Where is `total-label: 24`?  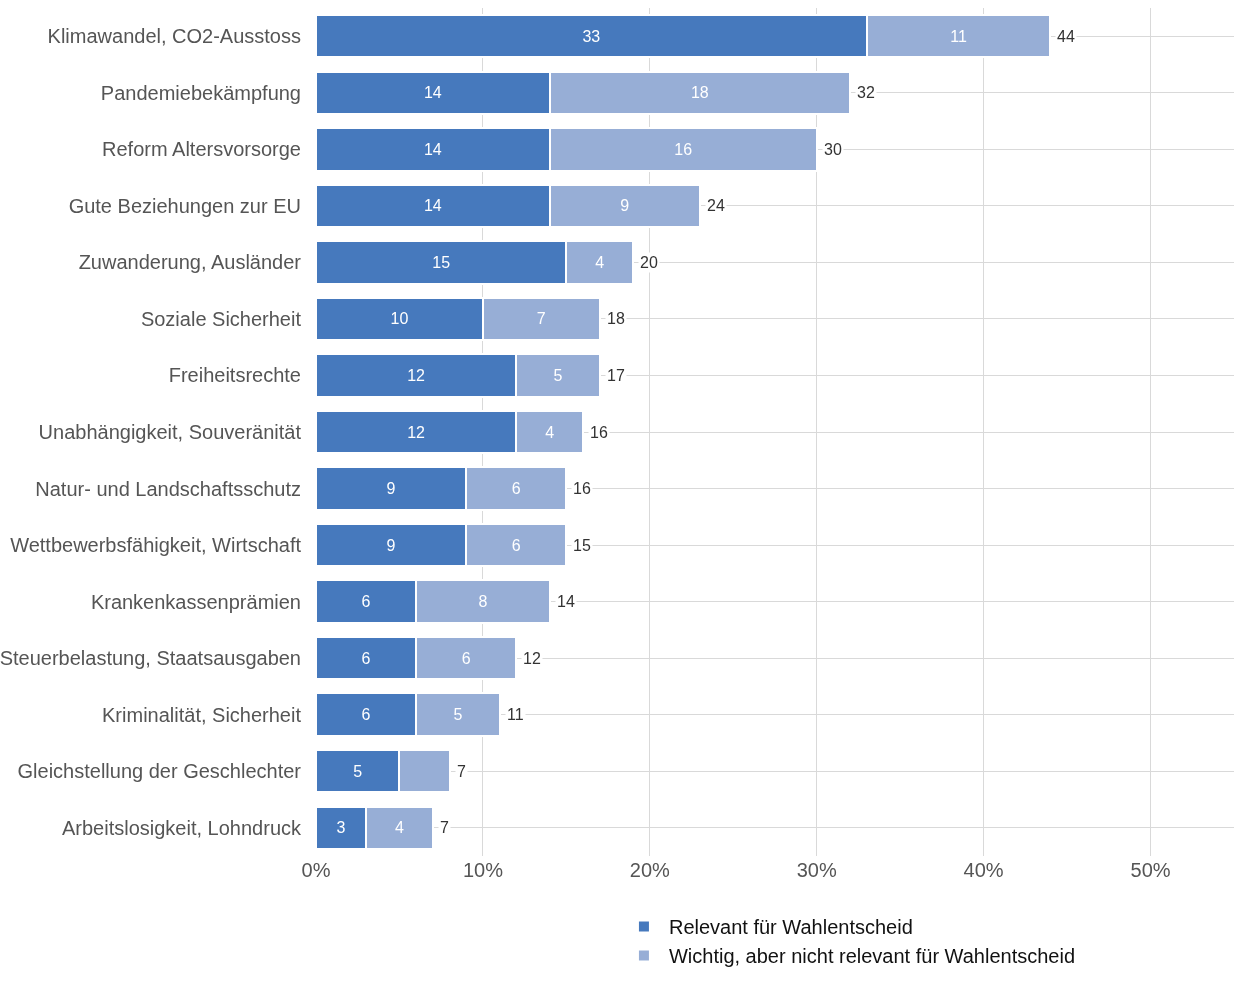
total-label: 24 is located at coordinates (716, 205).